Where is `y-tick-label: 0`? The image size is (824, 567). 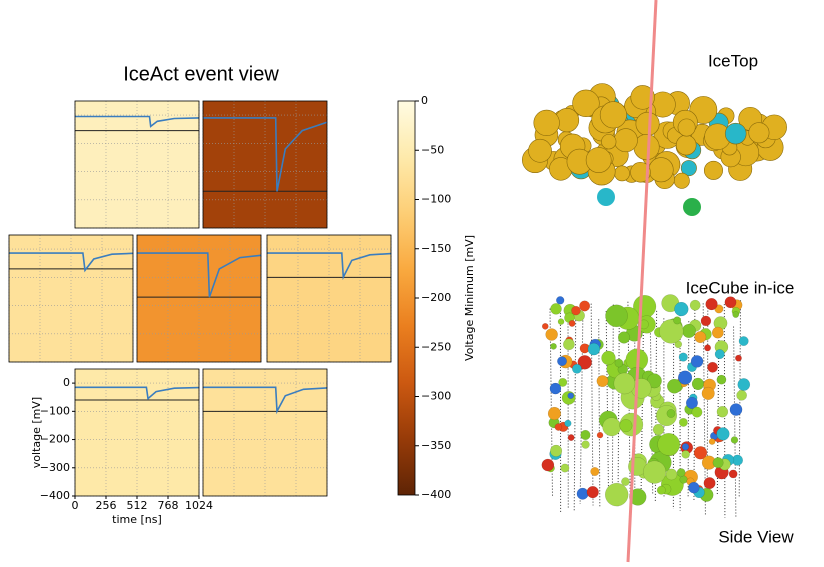
y-tick-label: 0 is located at coordinates (66, 382).